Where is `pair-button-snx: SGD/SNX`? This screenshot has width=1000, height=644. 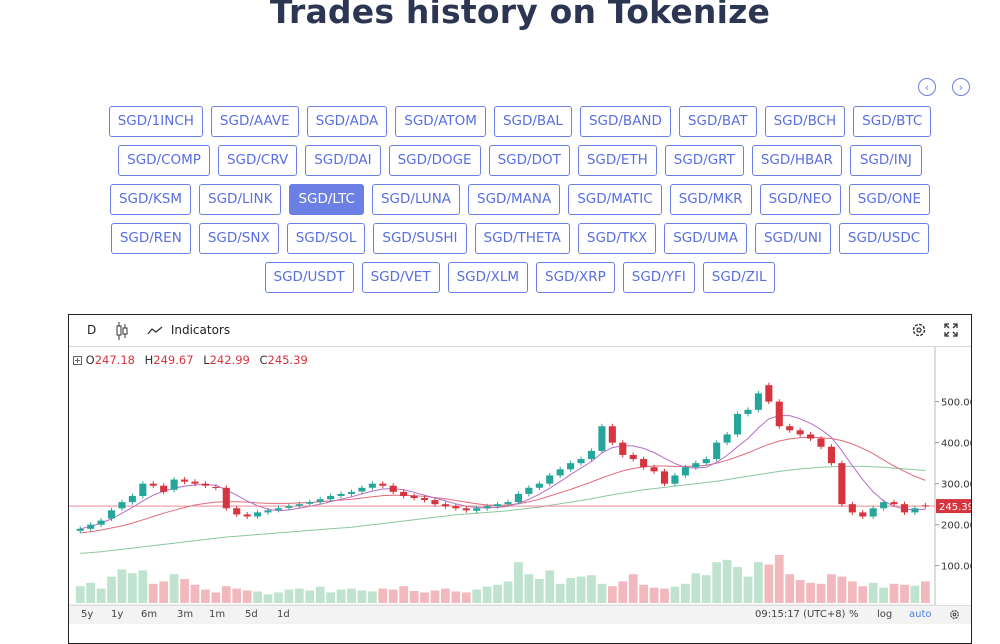
pair-button-snx: SGD/SNX is located at coordinates (238, 238).